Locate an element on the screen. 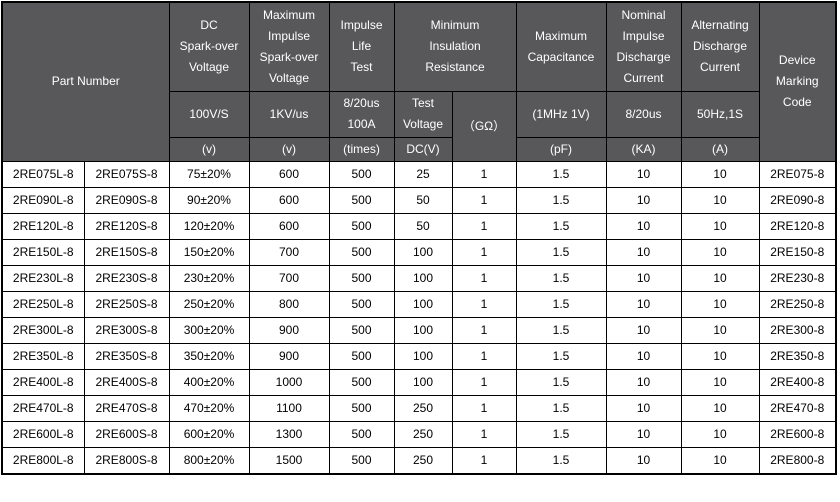 The height and width of the screenshot is (502, 840). table-cell: 470±20% is located at coordinates (209, 408).